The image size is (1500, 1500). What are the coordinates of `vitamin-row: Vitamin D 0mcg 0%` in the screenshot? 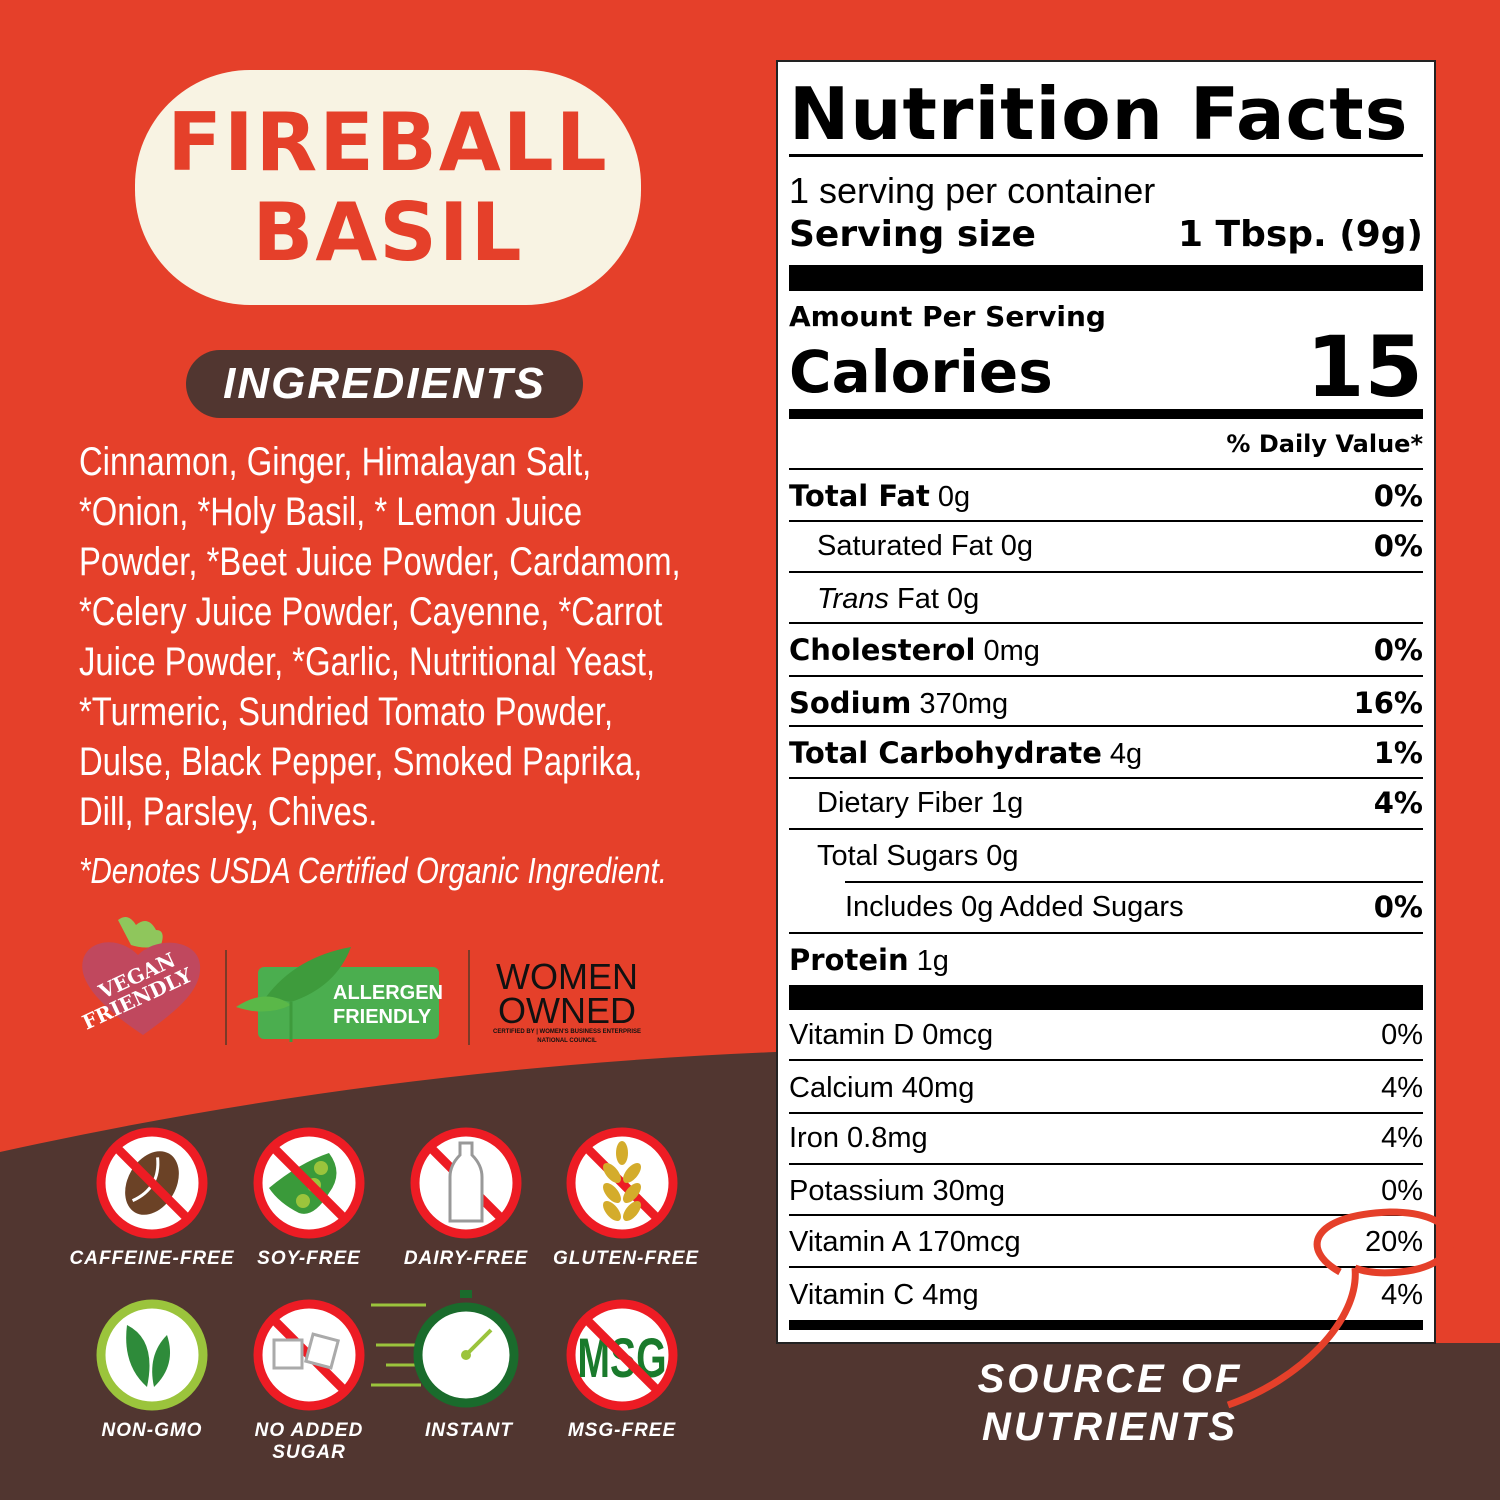 It's located at (1106, 1035).